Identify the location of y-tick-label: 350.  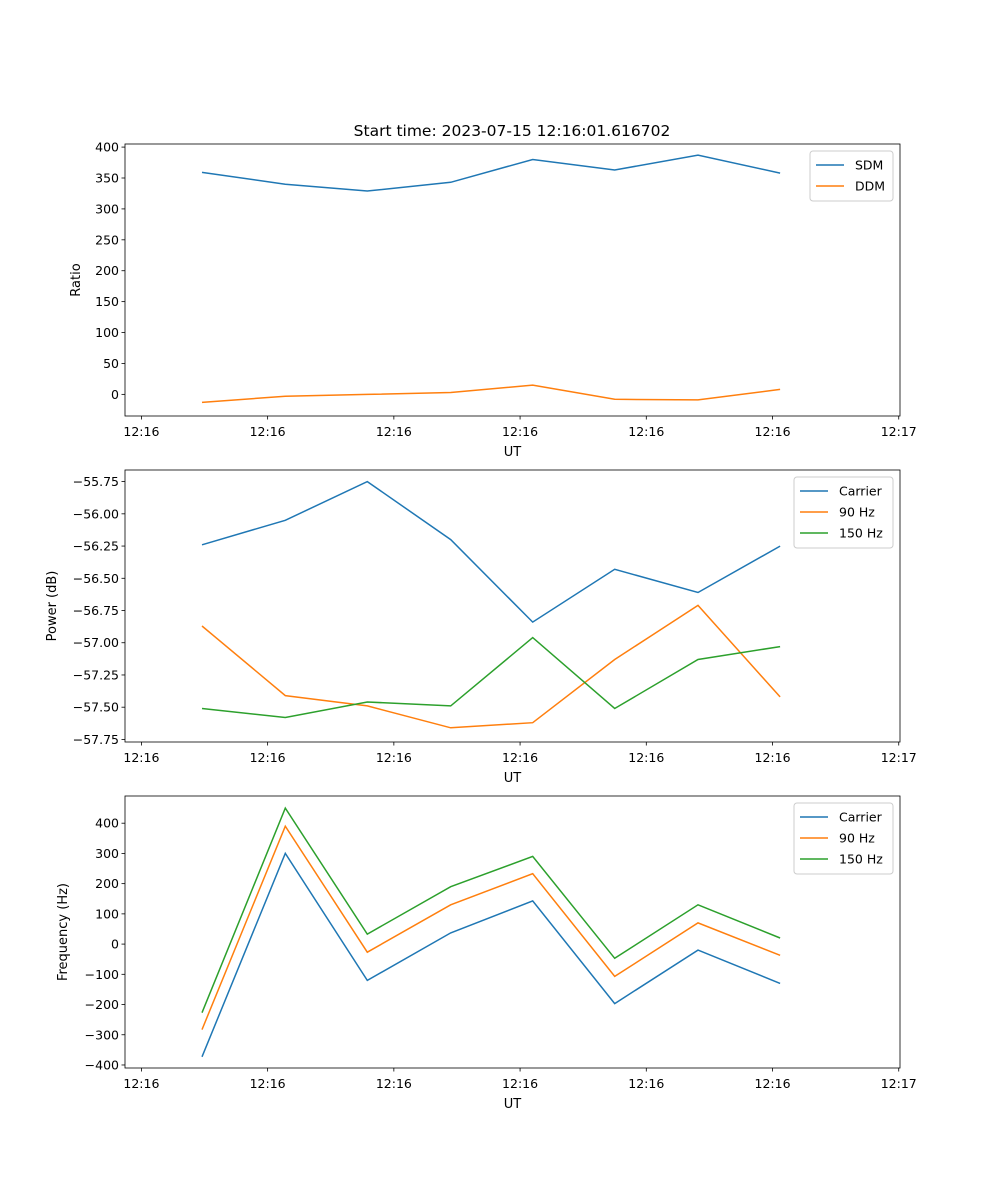
(107, 178).